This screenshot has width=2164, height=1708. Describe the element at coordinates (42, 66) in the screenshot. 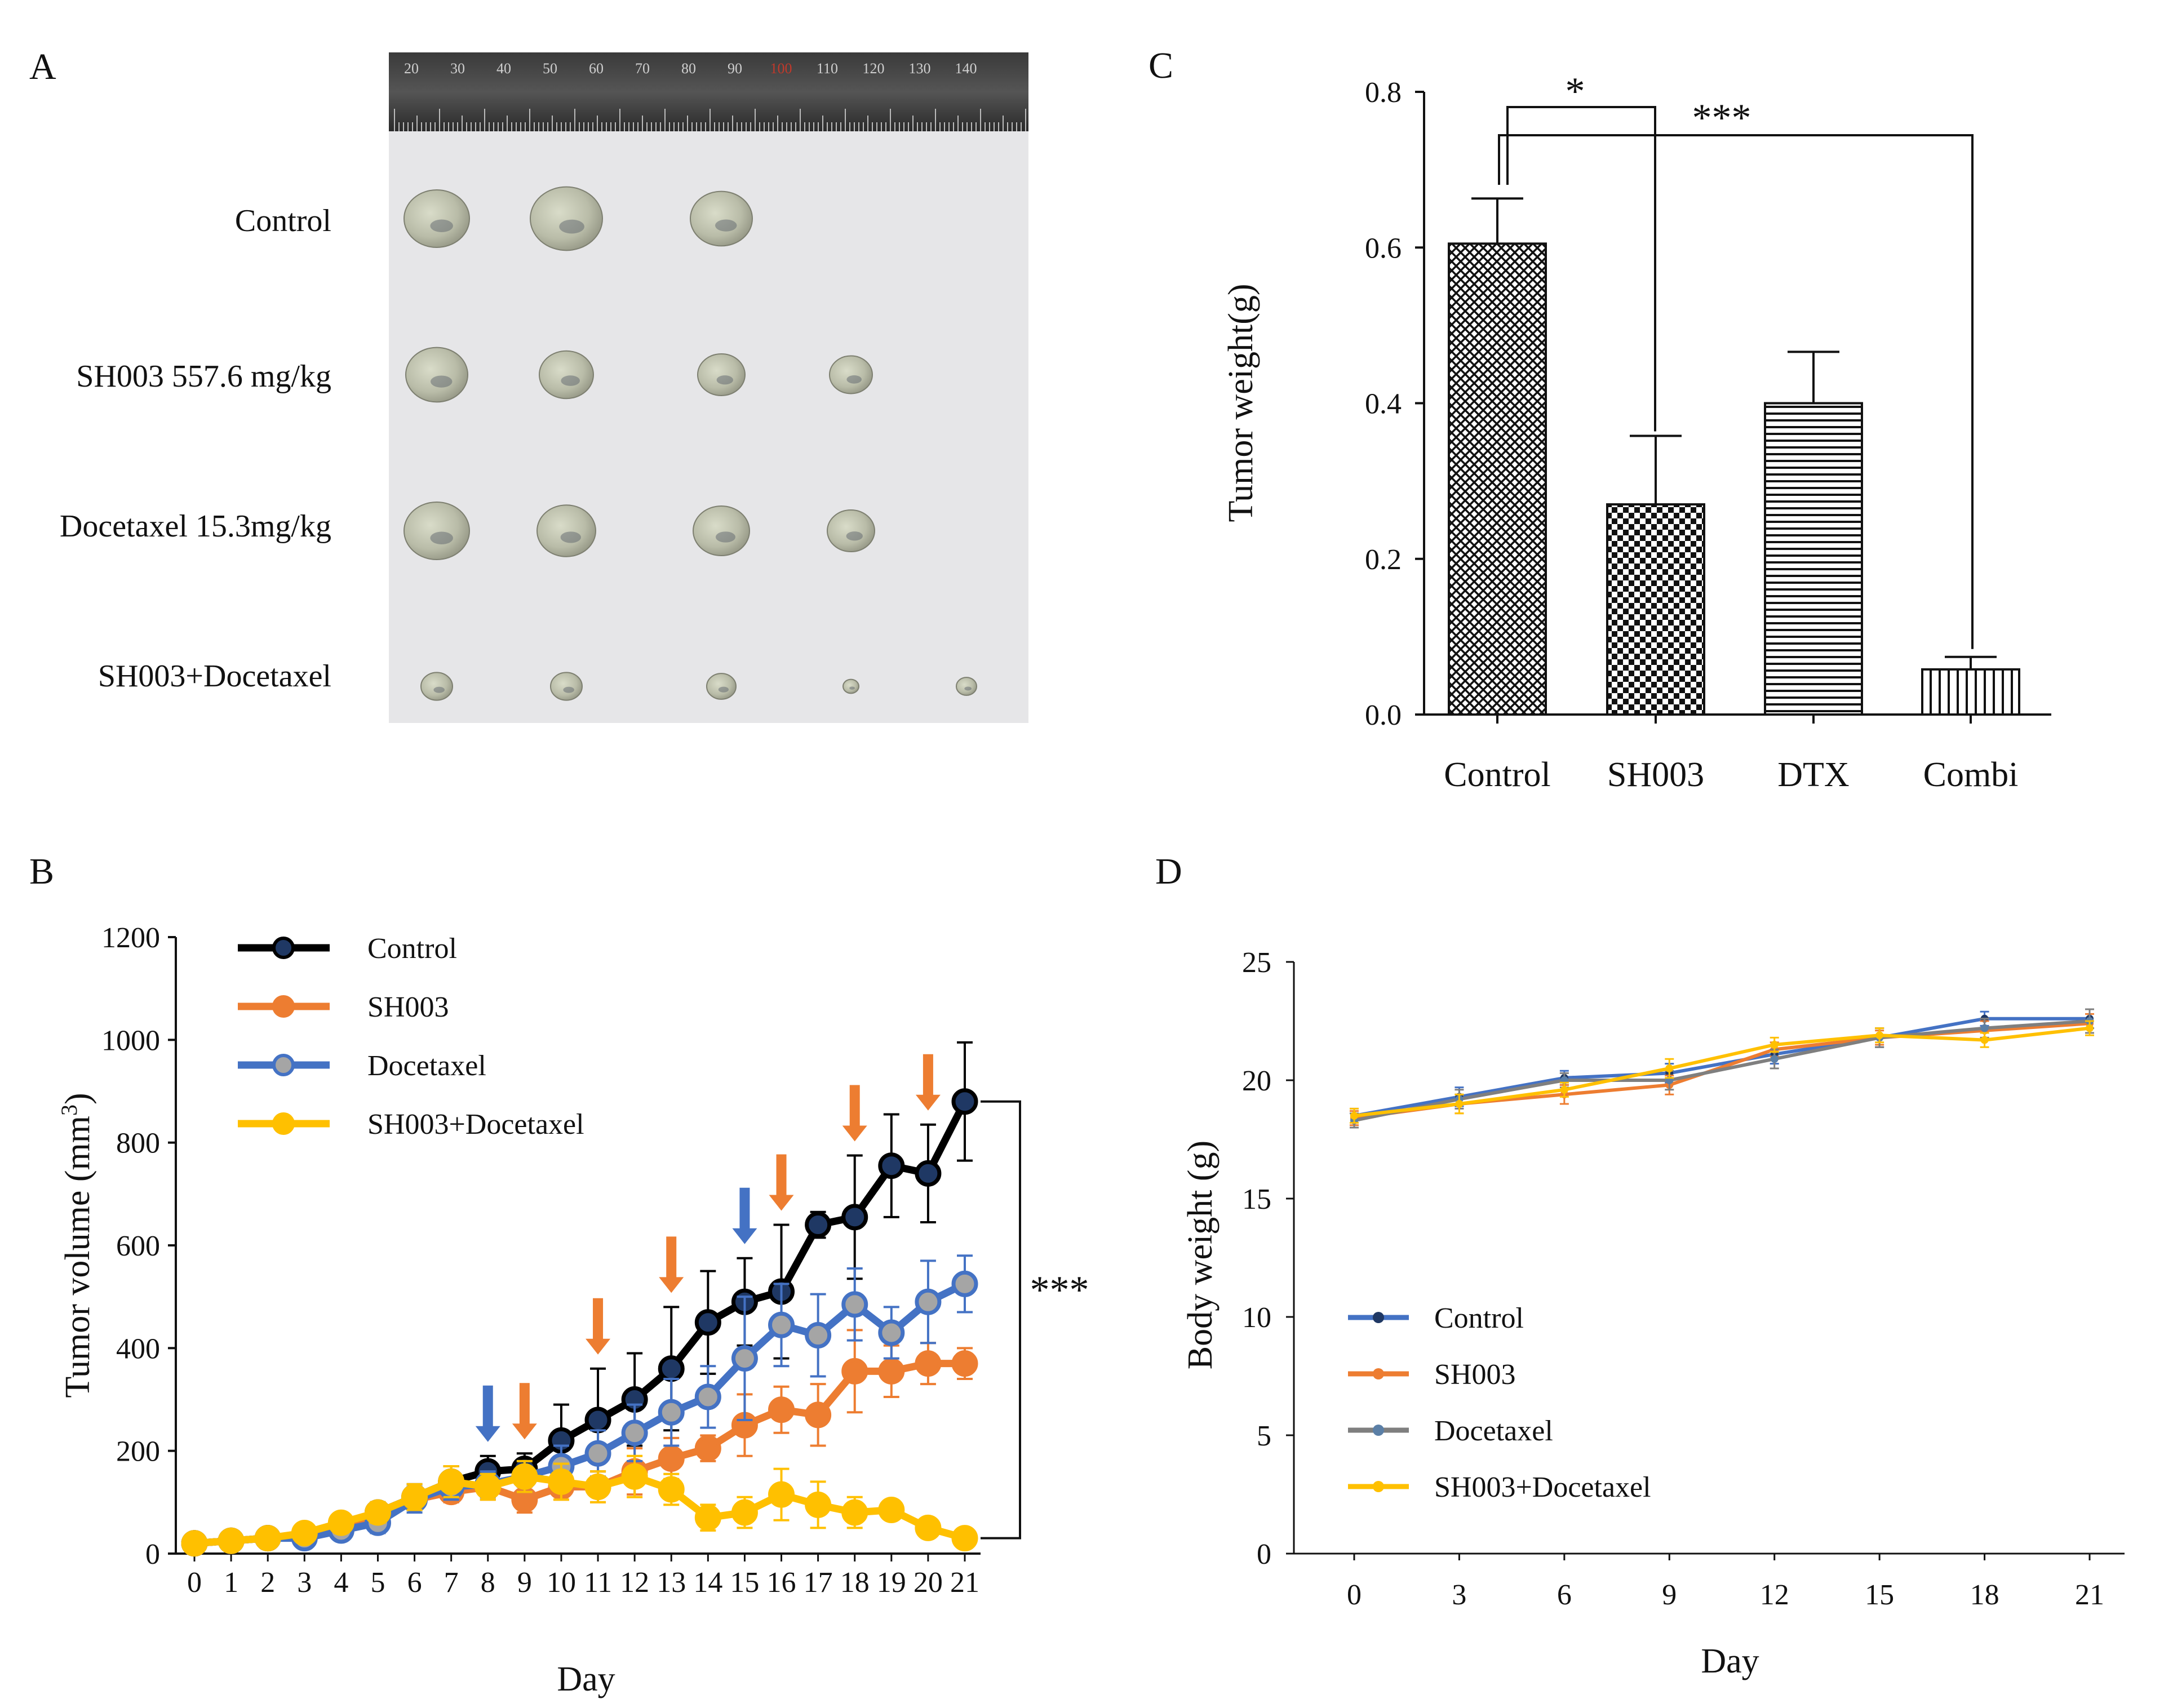

I see `panel-label-a: A` at that location.